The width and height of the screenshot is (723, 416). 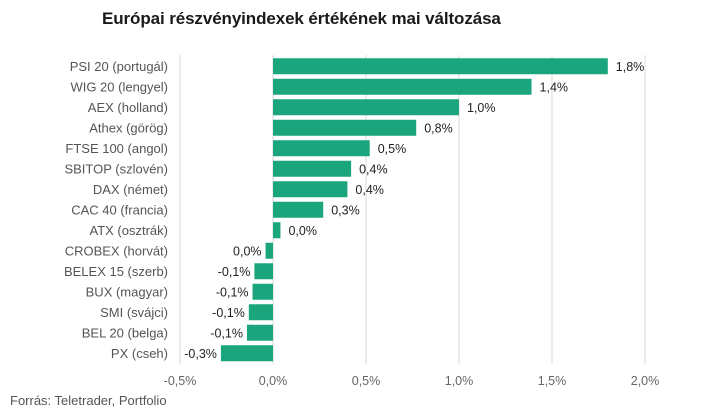 I want to click on category-label: FTSE 100 (angol), so click(x=116, y=148).